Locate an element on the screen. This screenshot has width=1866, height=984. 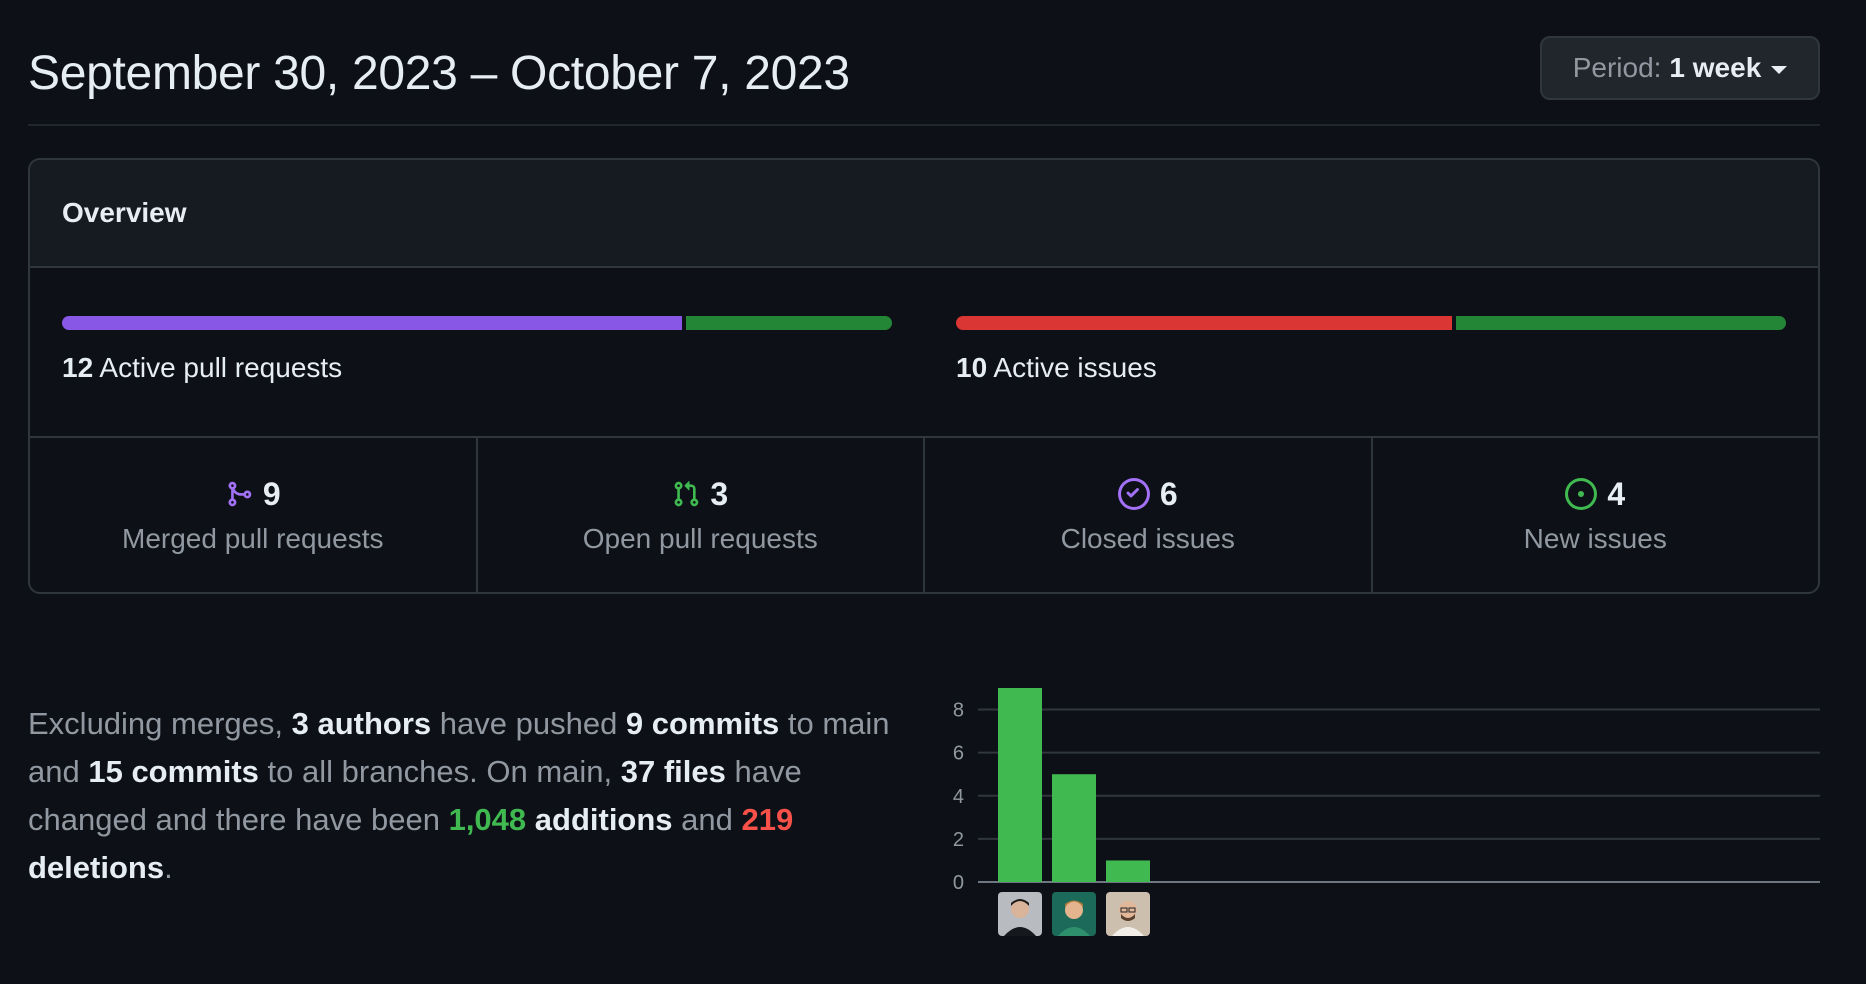
y-tick-label: 2 is located at coordinates (958, 840).